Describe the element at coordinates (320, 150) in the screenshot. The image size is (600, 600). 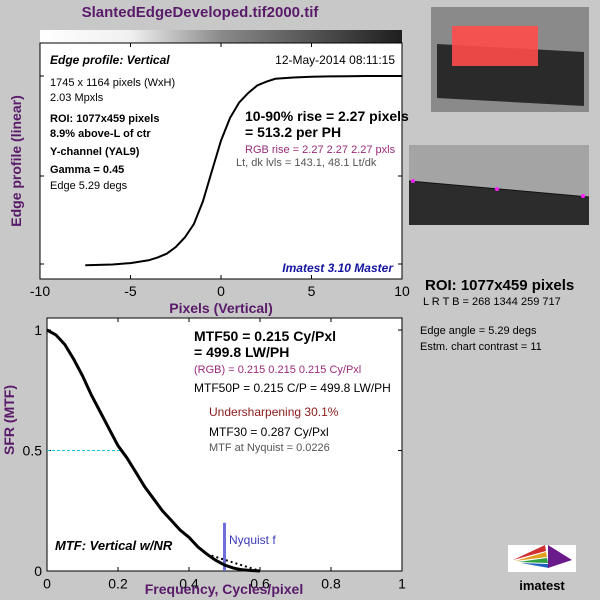
I see `rgb-rise: RGB rise = 2.27 2.27 2.27 pxls` at that location.